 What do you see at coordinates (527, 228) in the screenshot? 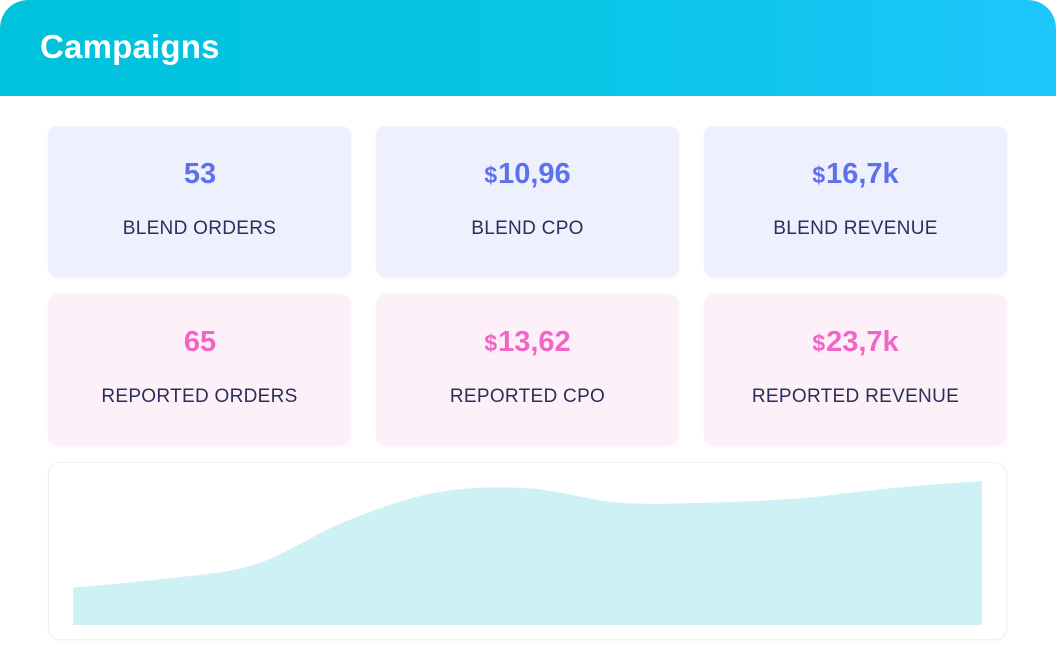
I see `stat-label: BLEND CPO` at bounding box center [527, 228].